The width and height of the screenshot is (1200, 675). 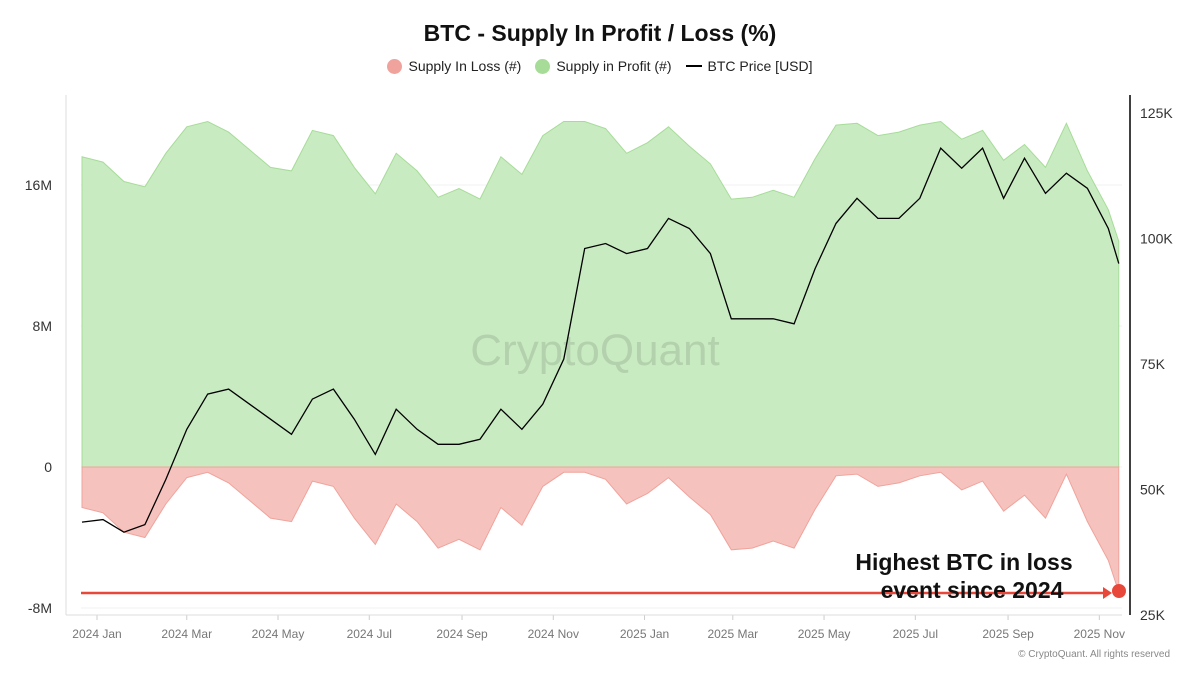 I want to click on y-left-tick-label: -8M, so click(x=40, y=608).